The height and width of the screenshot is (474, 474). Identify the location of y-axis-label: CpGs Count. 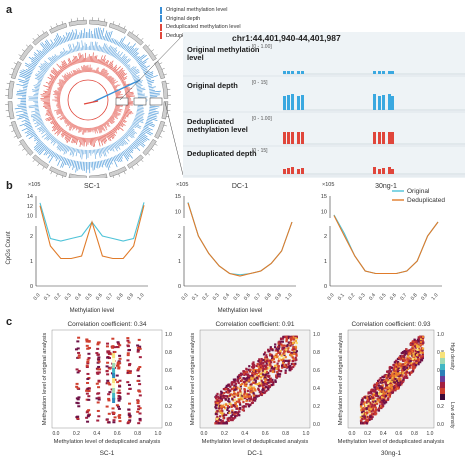
(9, 247).